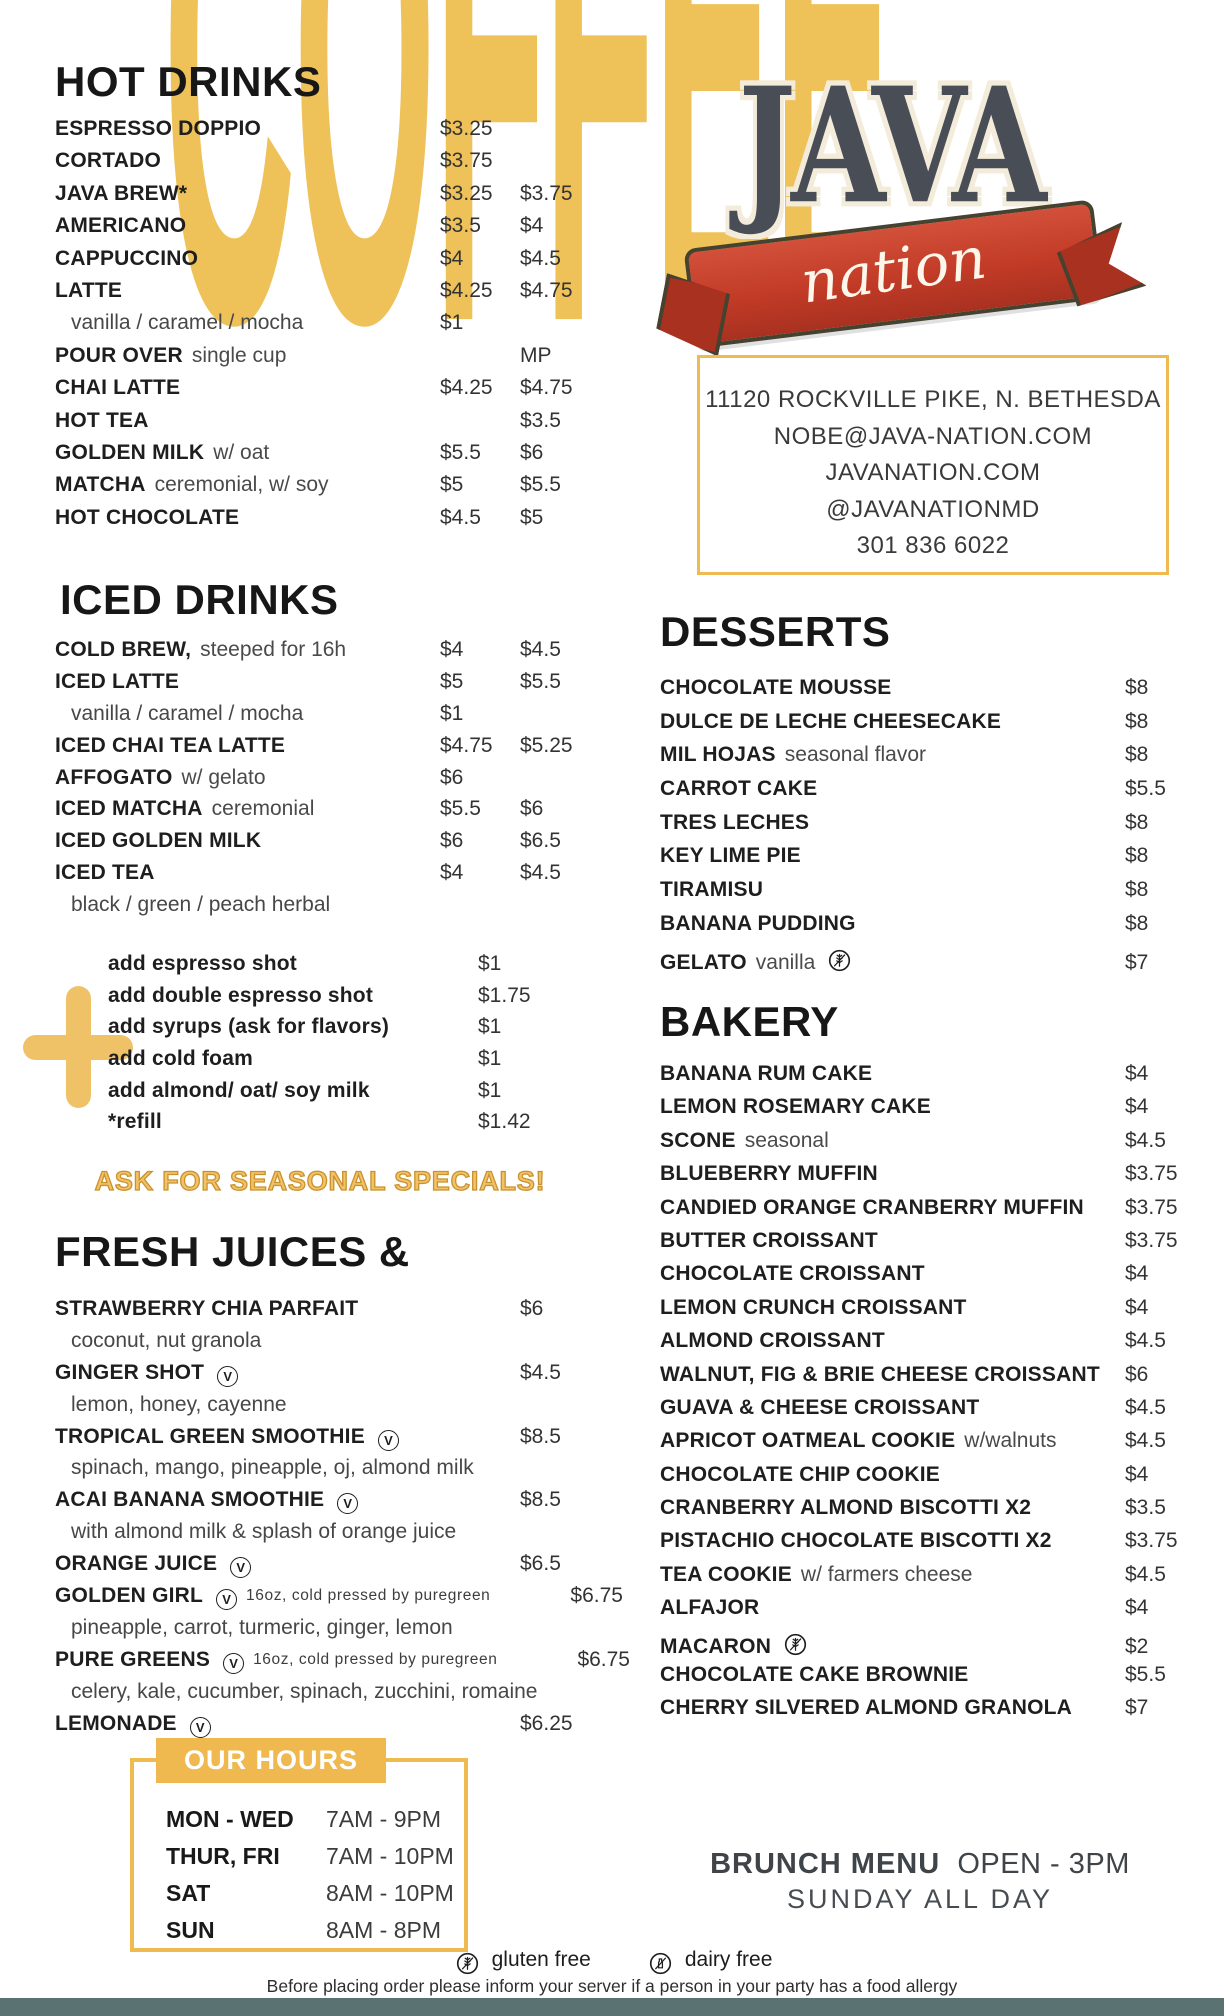 The width and height of the screenshot is (1224, 2016). I want to click on menu-item-row: POUR OVER single cup MP, so click(320, 360).